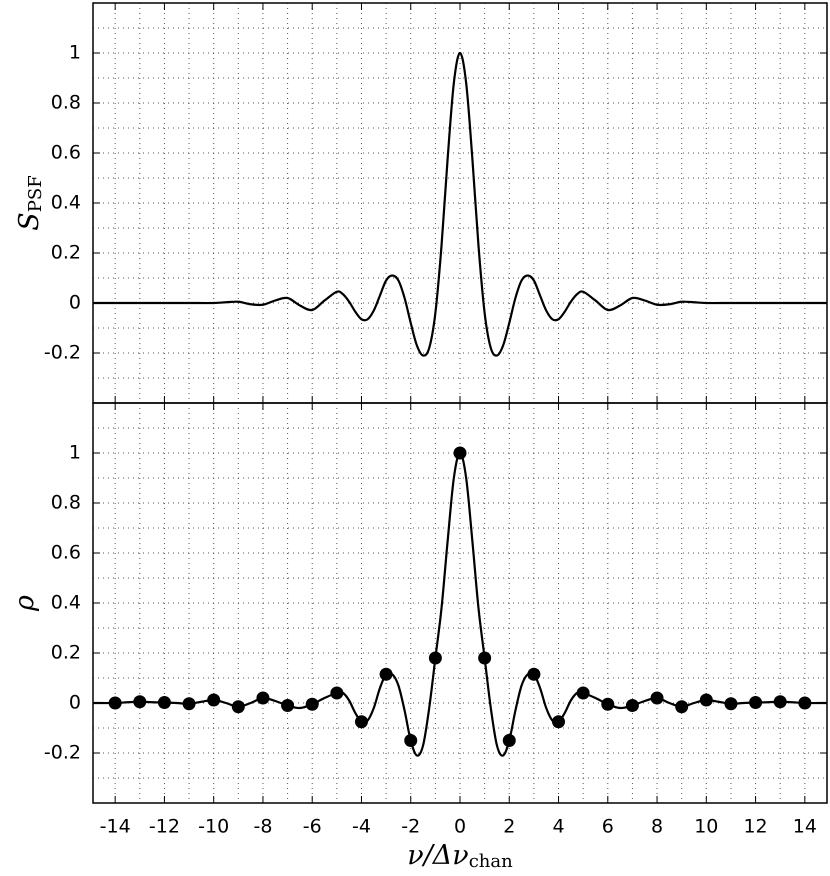  Describe the element at coordinates (805, 827) in the screenshot. I see `x-tick-label: 14` at that location.